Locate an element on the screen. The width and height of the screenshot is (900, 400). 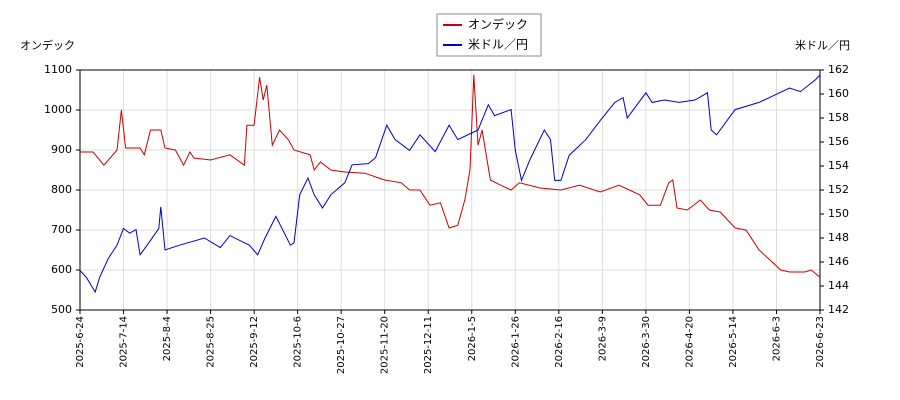
x-tick-label: 2025-12-11 is located at coordinates (428, 345).